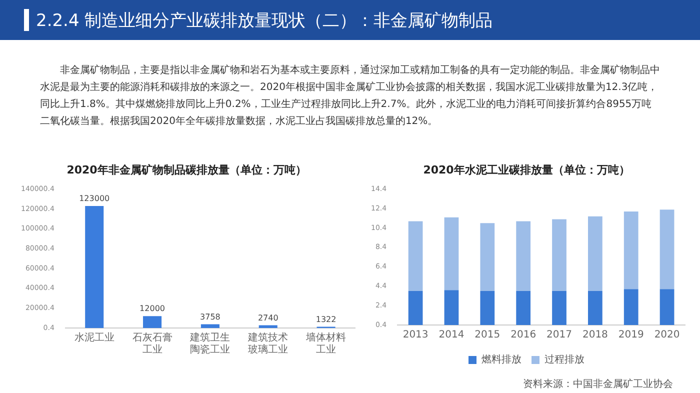 The width and height of the screenshot is (700, 393). Describe the element at coordinates (186, 169) in the screenshot. I see `chart-title: 2020年非金属矿物制品碳排放量（单位：万吨）` at that location.